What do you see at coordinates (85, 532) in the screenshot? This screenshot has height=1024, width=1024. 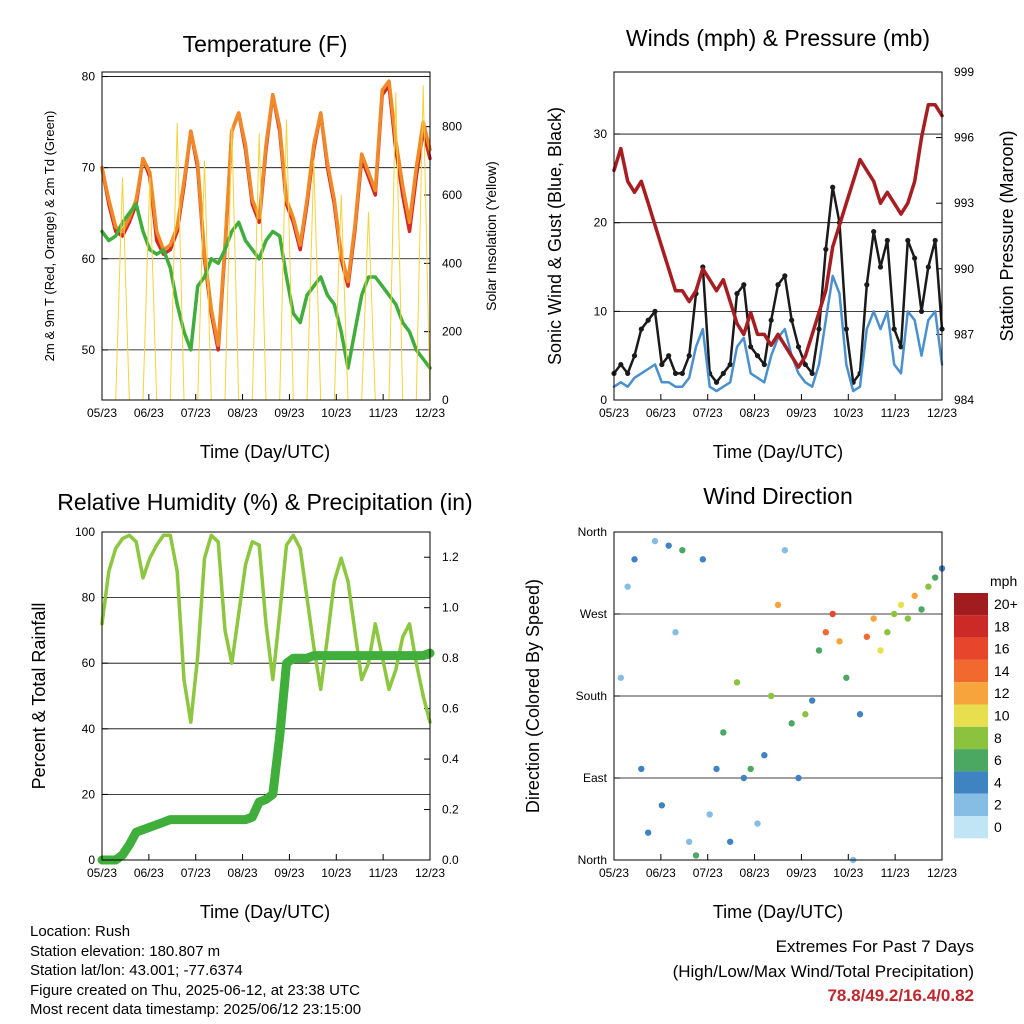 I see `y-tick-label: 100` at bounding box center [85, 532].